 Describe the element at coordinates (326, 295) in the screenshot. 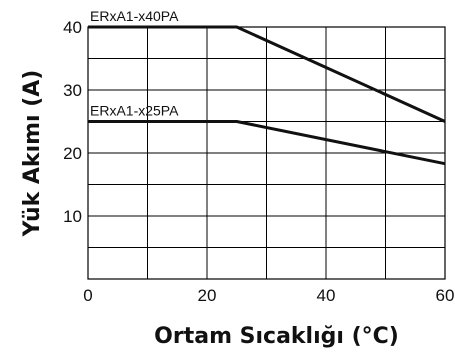

I see `x-tick-label: 40` at that location.